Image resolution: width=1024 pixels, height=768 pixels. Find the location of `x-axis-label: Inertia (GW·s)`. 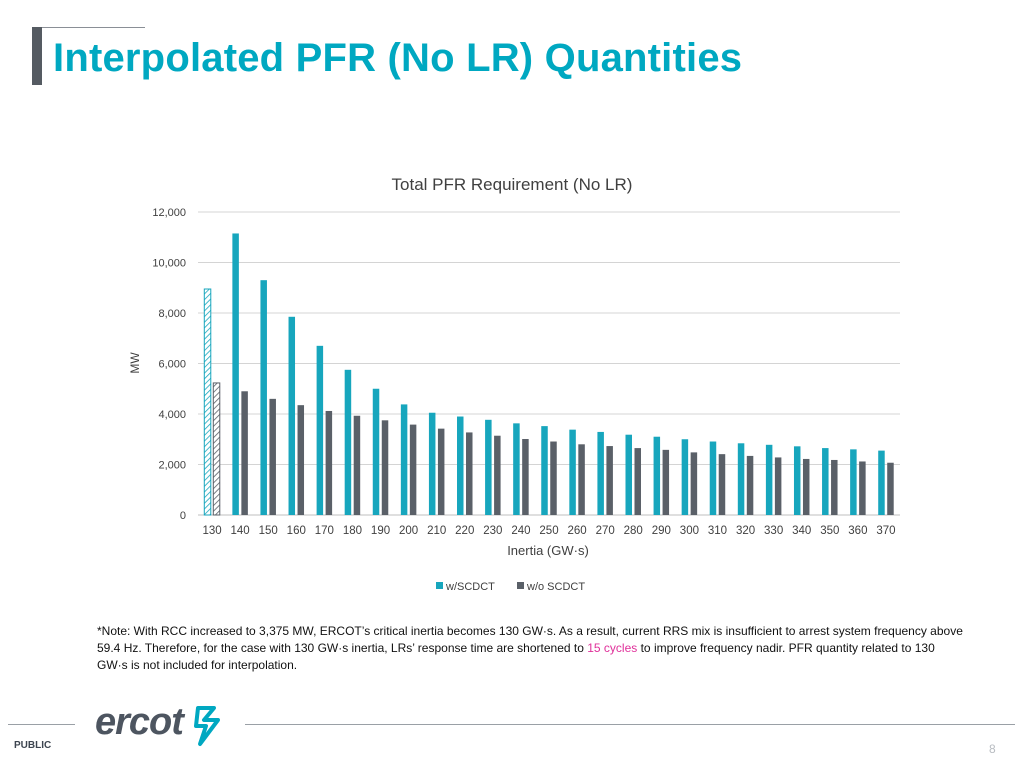

x-axis-label: Inertia (GW·s) is located at coordinates (548, 550).